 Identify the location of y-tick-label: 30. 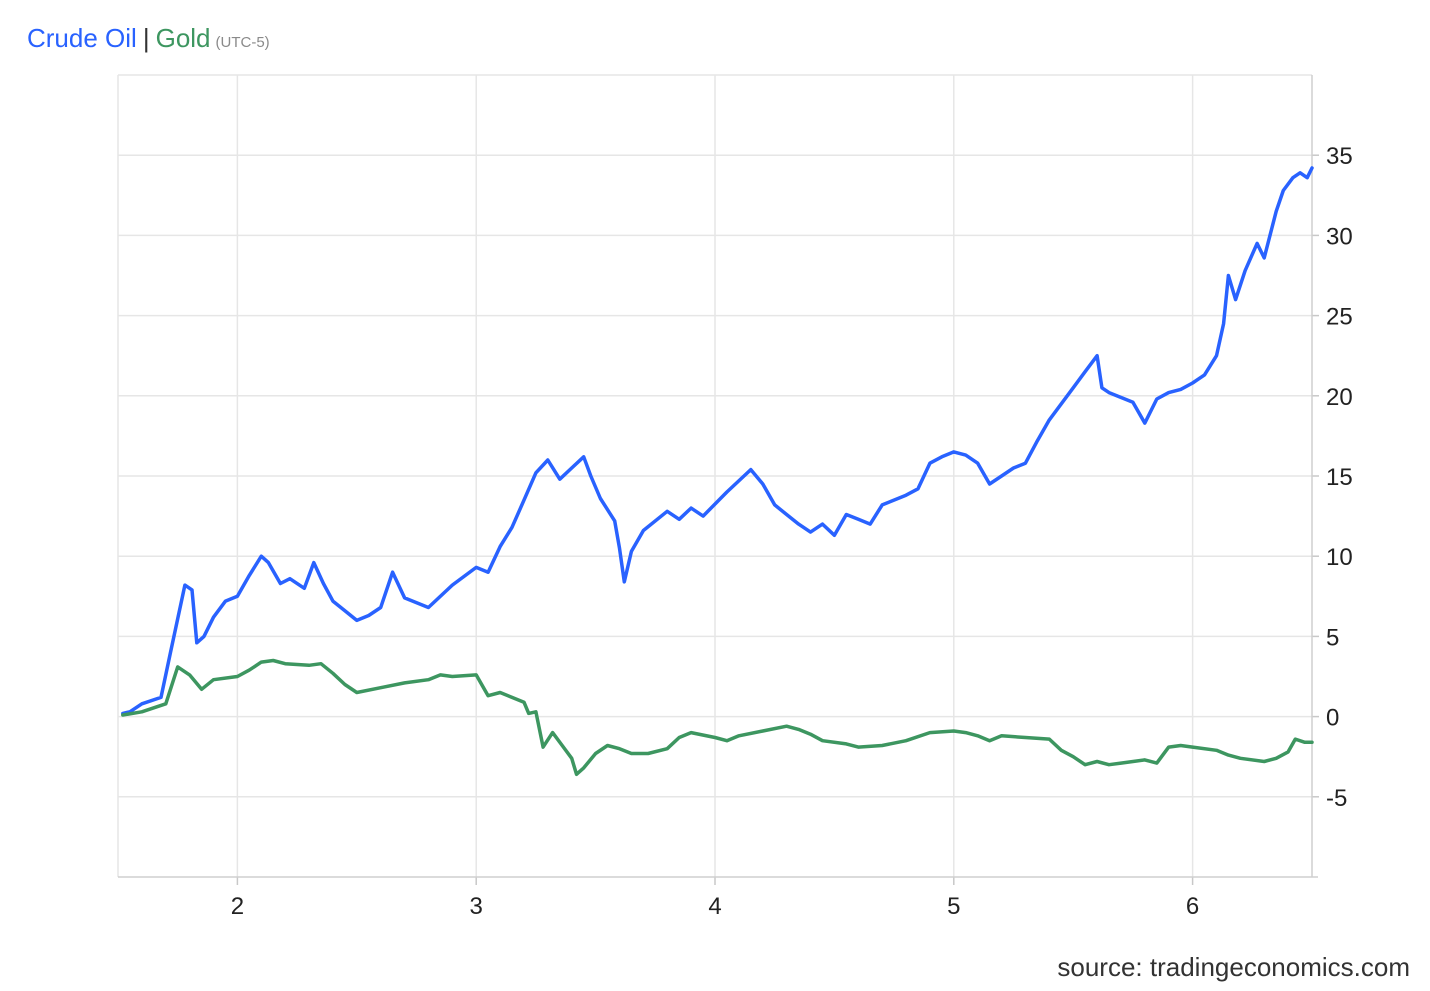
(1339, 236).